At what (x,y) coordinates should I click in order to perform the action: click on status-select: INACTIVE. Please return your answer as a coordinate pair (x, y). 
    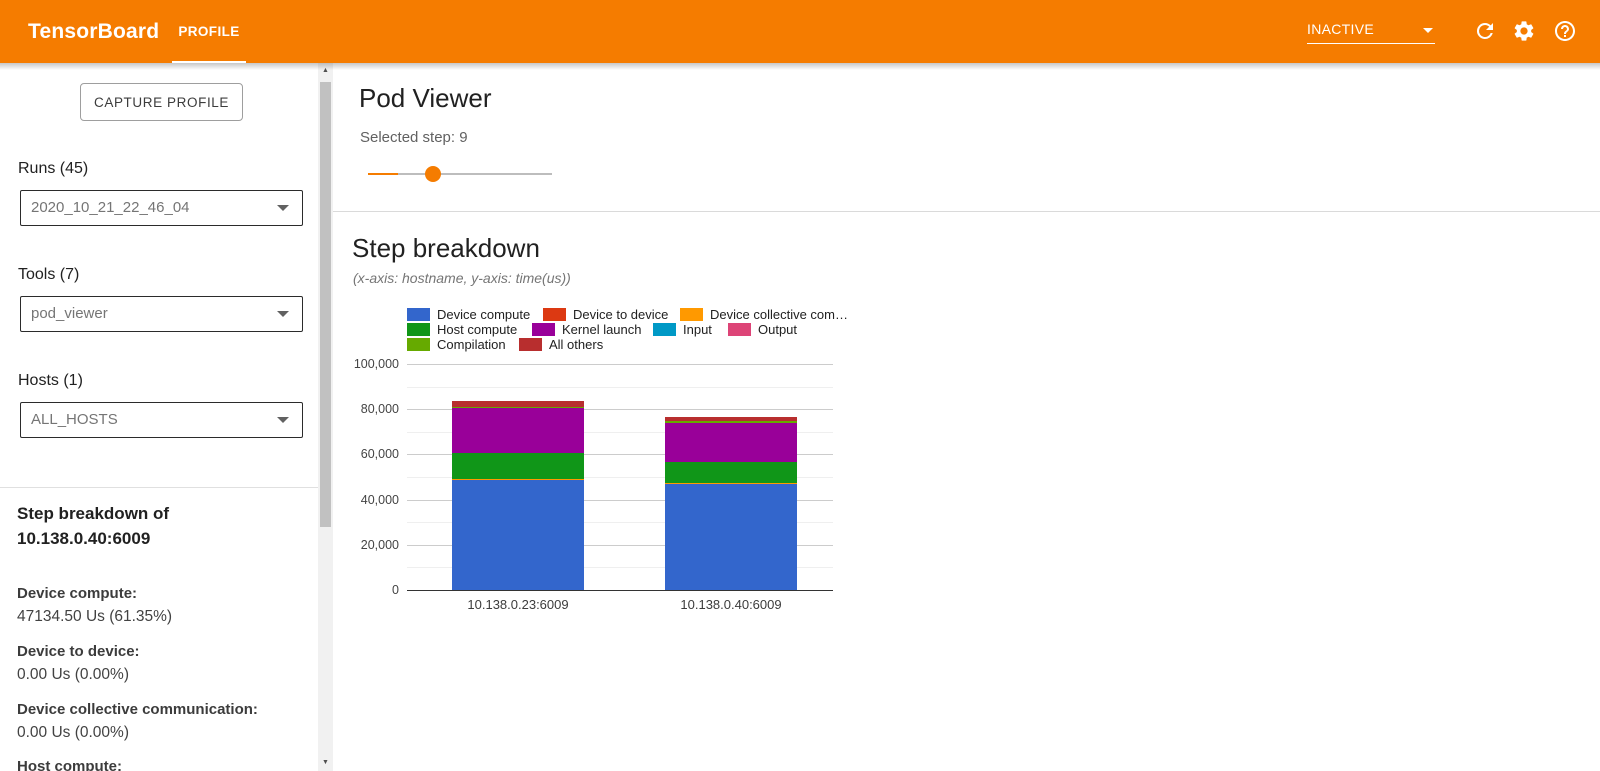
    Looking at the image, I should click on (1371, 31).